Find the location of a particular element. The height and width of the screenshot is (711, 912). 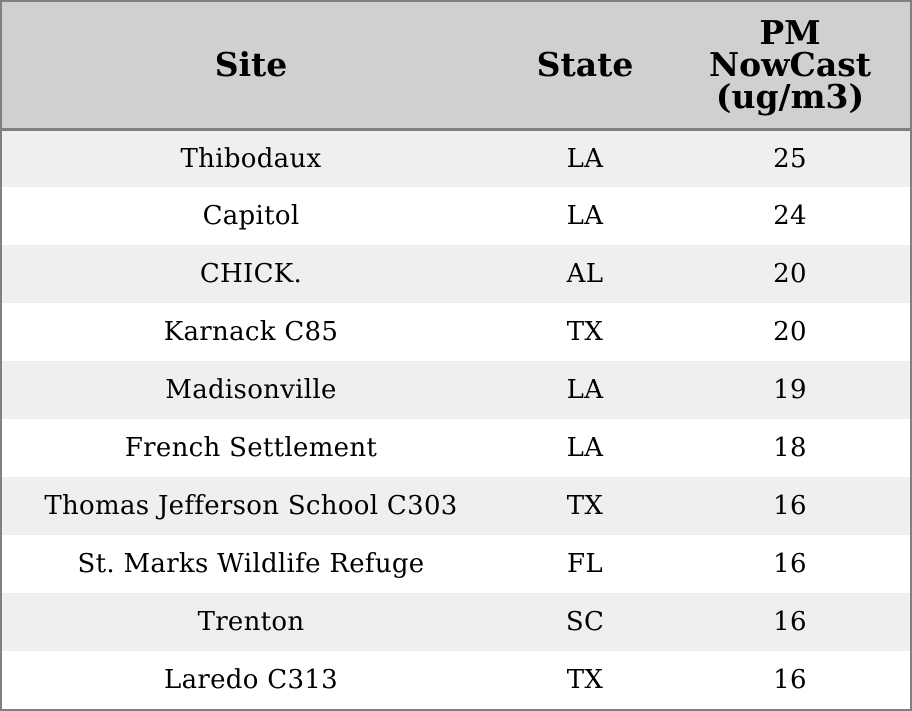

header-pm-nowcast: PM NowCast (ug/m3) is located at coordinates (790, 66).